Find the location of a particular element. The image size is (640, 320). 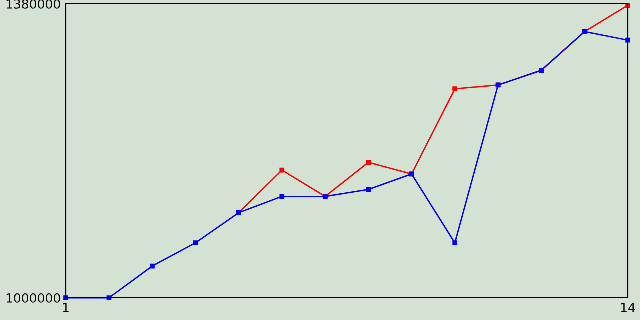

x-tick-label: 14 is located at coordinates (628, 307).